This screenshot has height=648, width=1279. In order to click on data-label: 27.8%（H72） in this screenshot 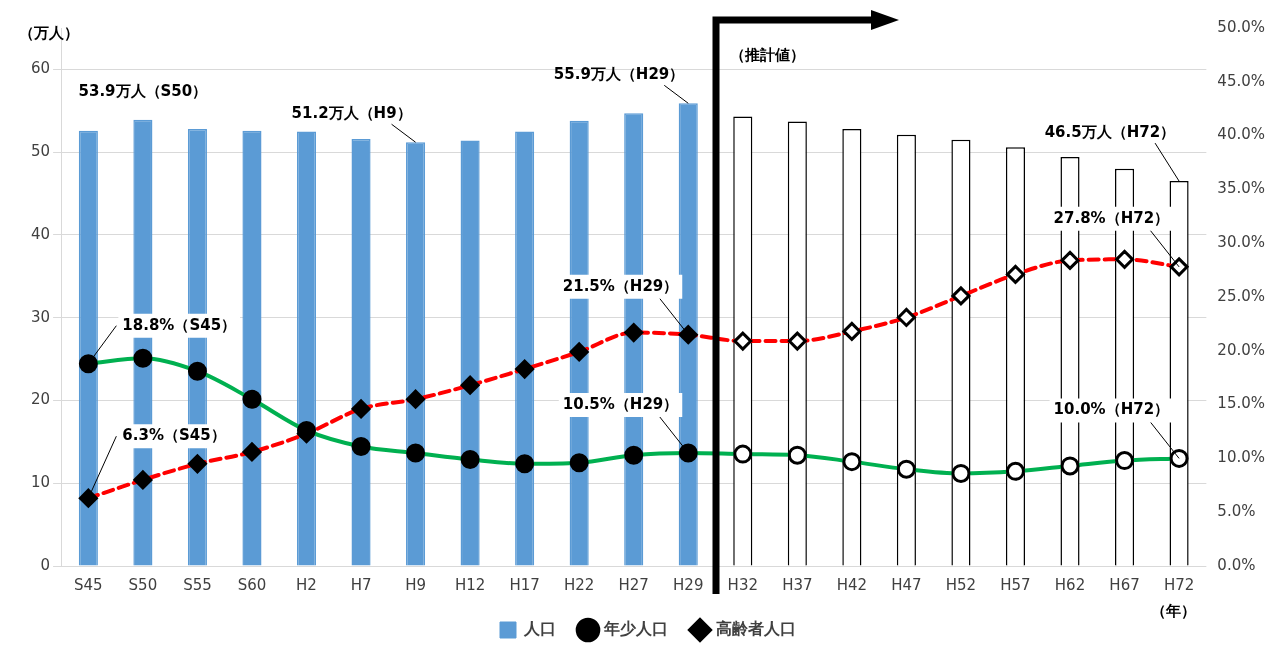, I will do `click(1111, 217)`.